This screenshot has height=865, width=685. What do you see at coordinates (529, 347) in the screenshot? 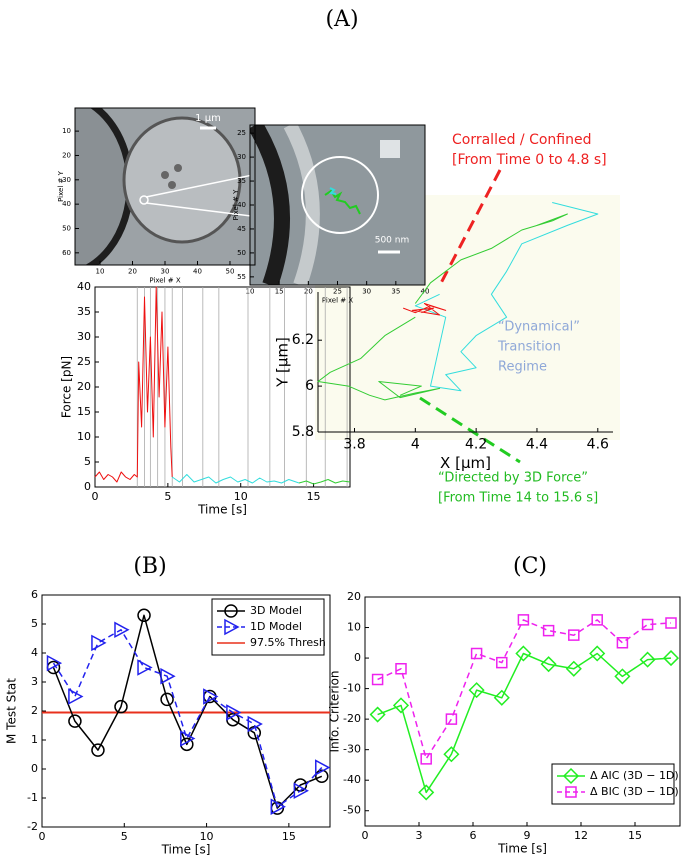
I see `annotation: Transition` at bounding box center [529, 347].